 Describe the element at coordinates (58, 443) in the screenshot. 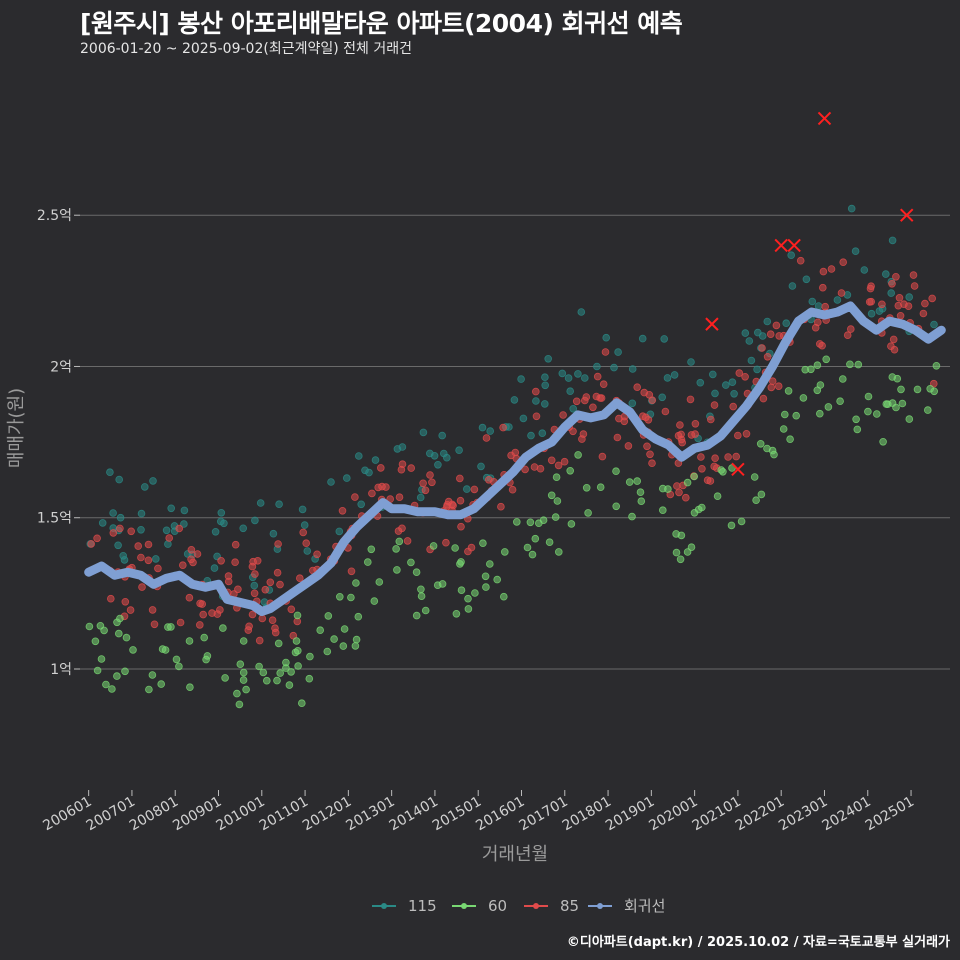

I see `y-axis-ticks: 1억 1.5억 2억 2.5억` at that location.